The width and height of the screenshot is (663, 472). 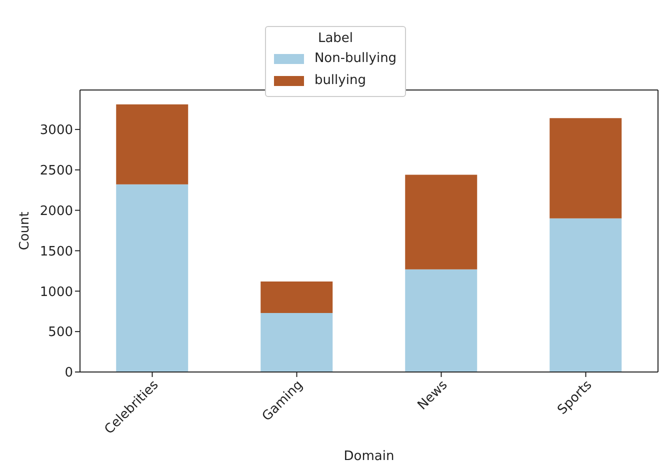 I want to click on legend-title: Label, so click(x=335, y=38).